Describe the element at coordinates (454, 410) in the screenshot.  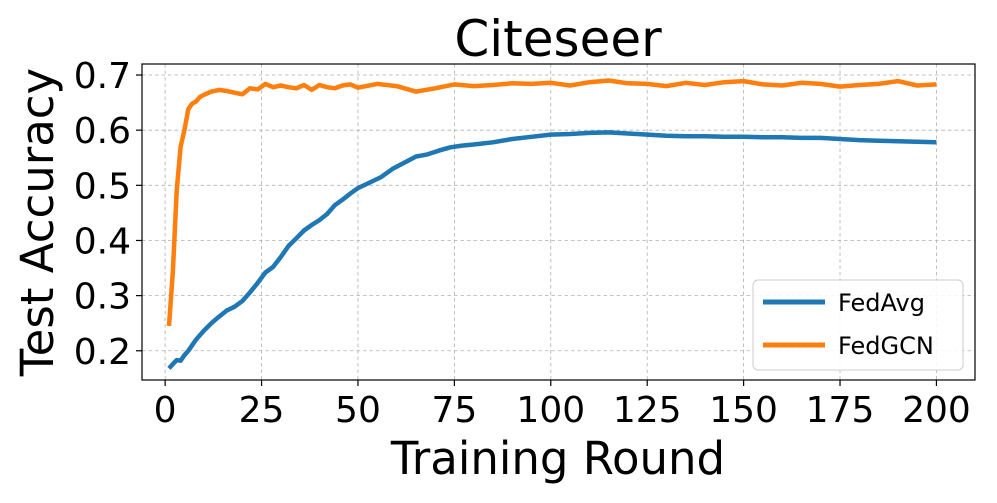
I see `x-tick-label: 75` at that location.